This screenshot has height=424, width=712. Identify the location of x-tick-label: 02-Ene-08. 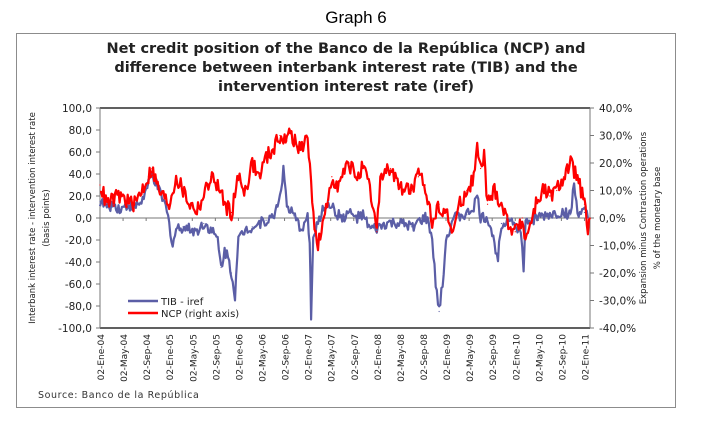
(379, 357).